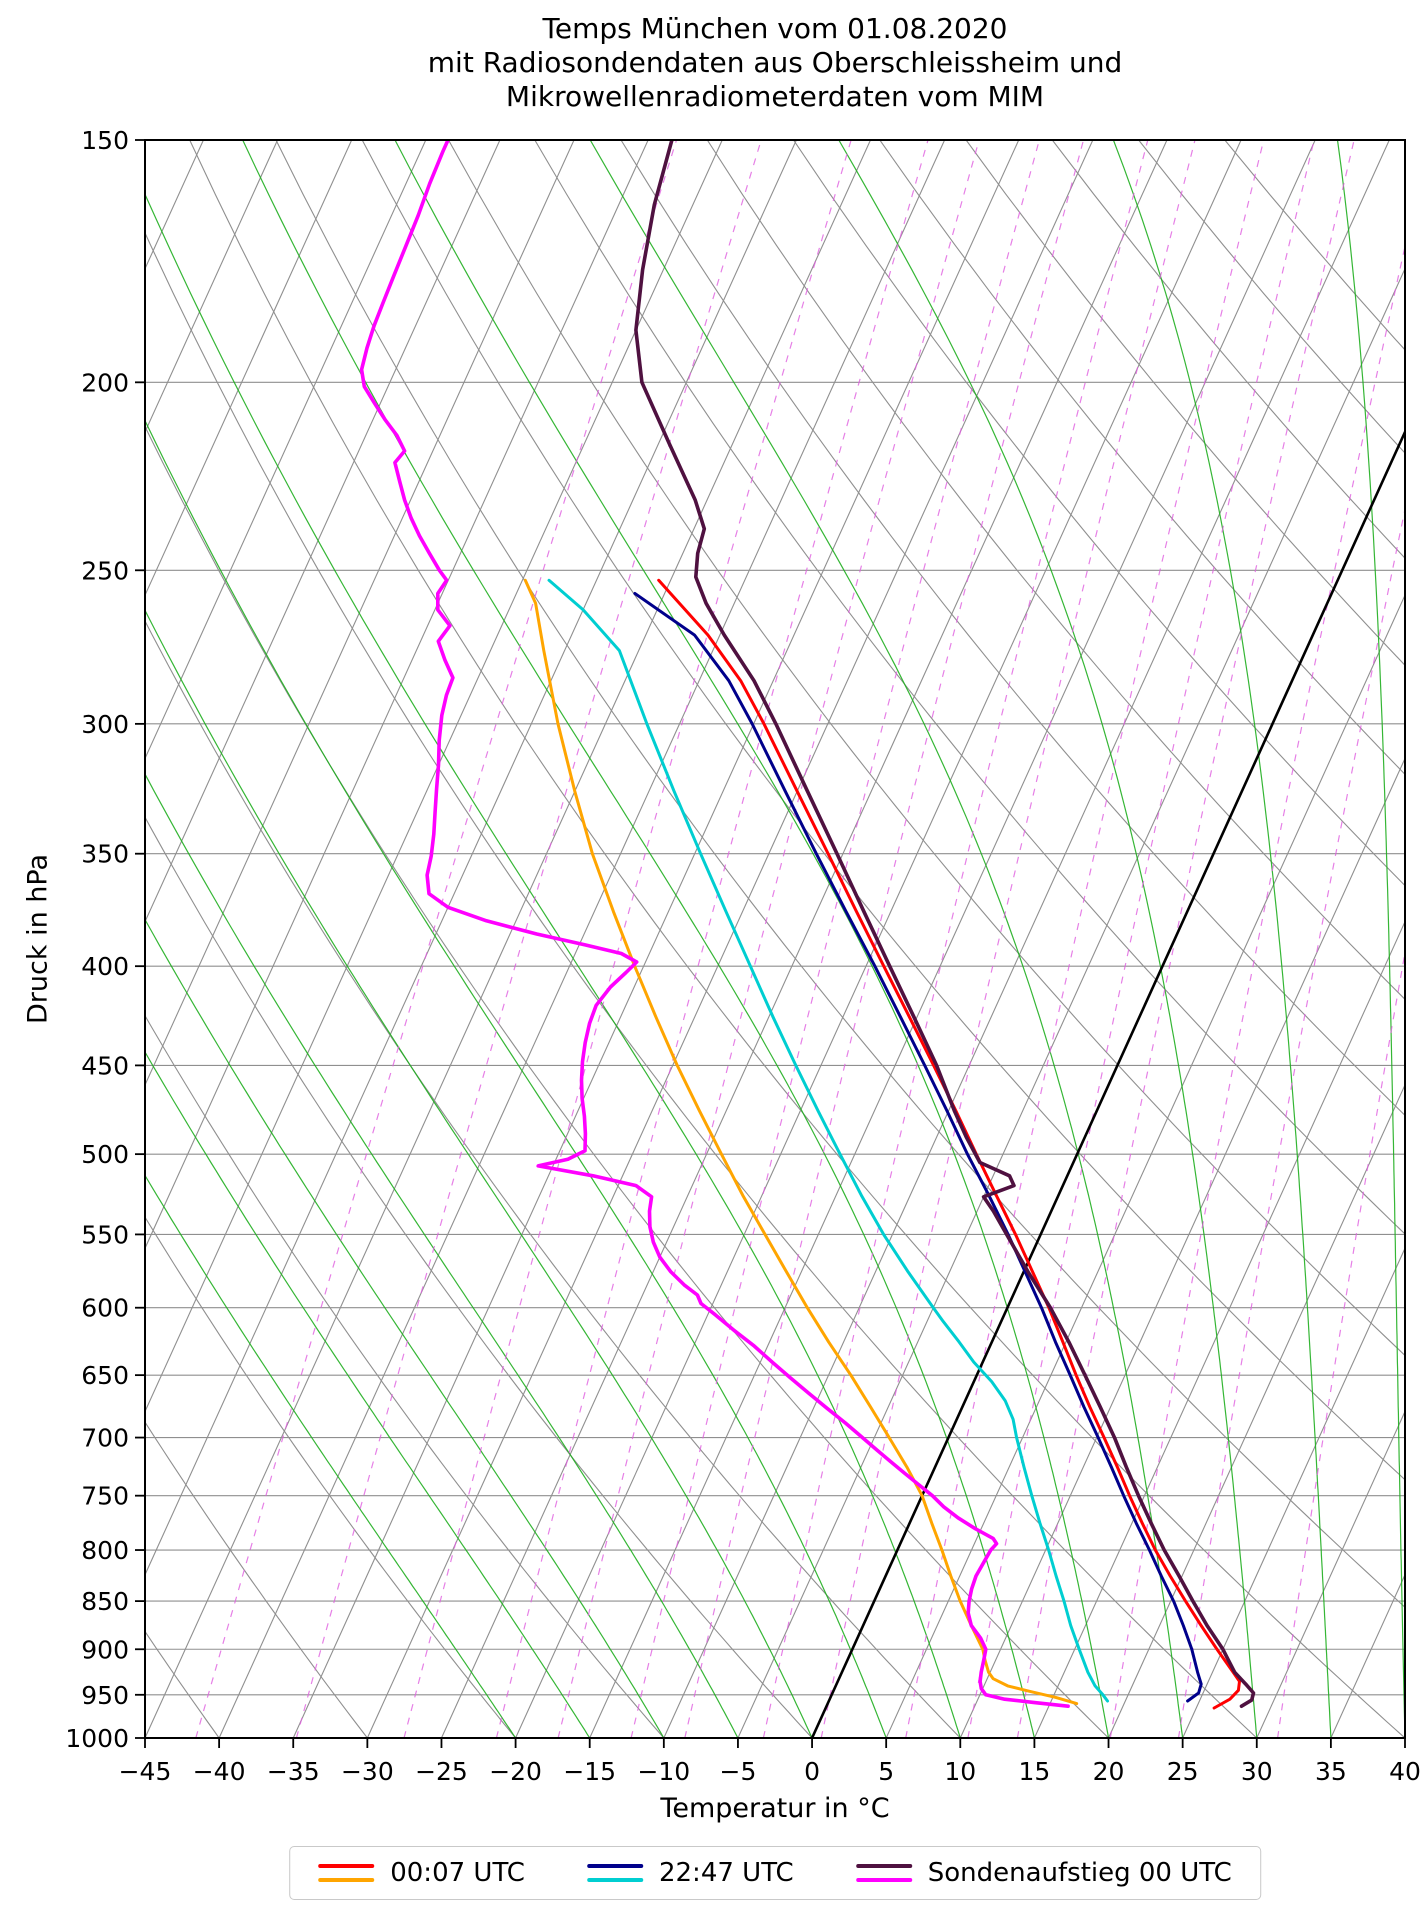 The image size is (1427, 1907). What do you see at coordinates (105, 382) in the screenshot?
I see `svg-text: 200` at bounding box center [105, 382].